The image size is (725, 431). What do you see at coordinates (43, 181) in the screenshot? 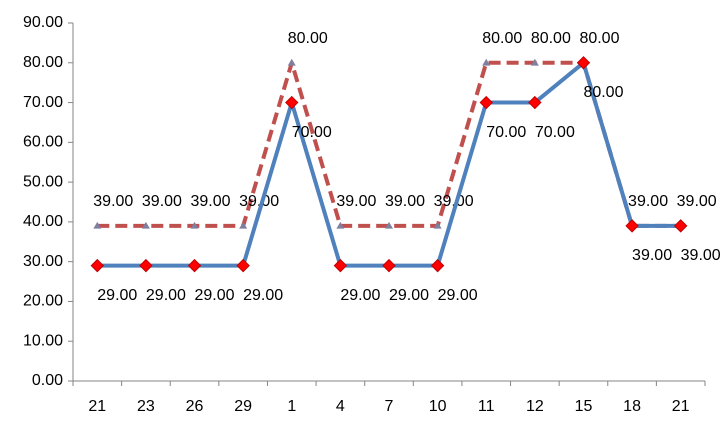
I see `y-tick-label: 50.00` at bounding box center [43, 181].